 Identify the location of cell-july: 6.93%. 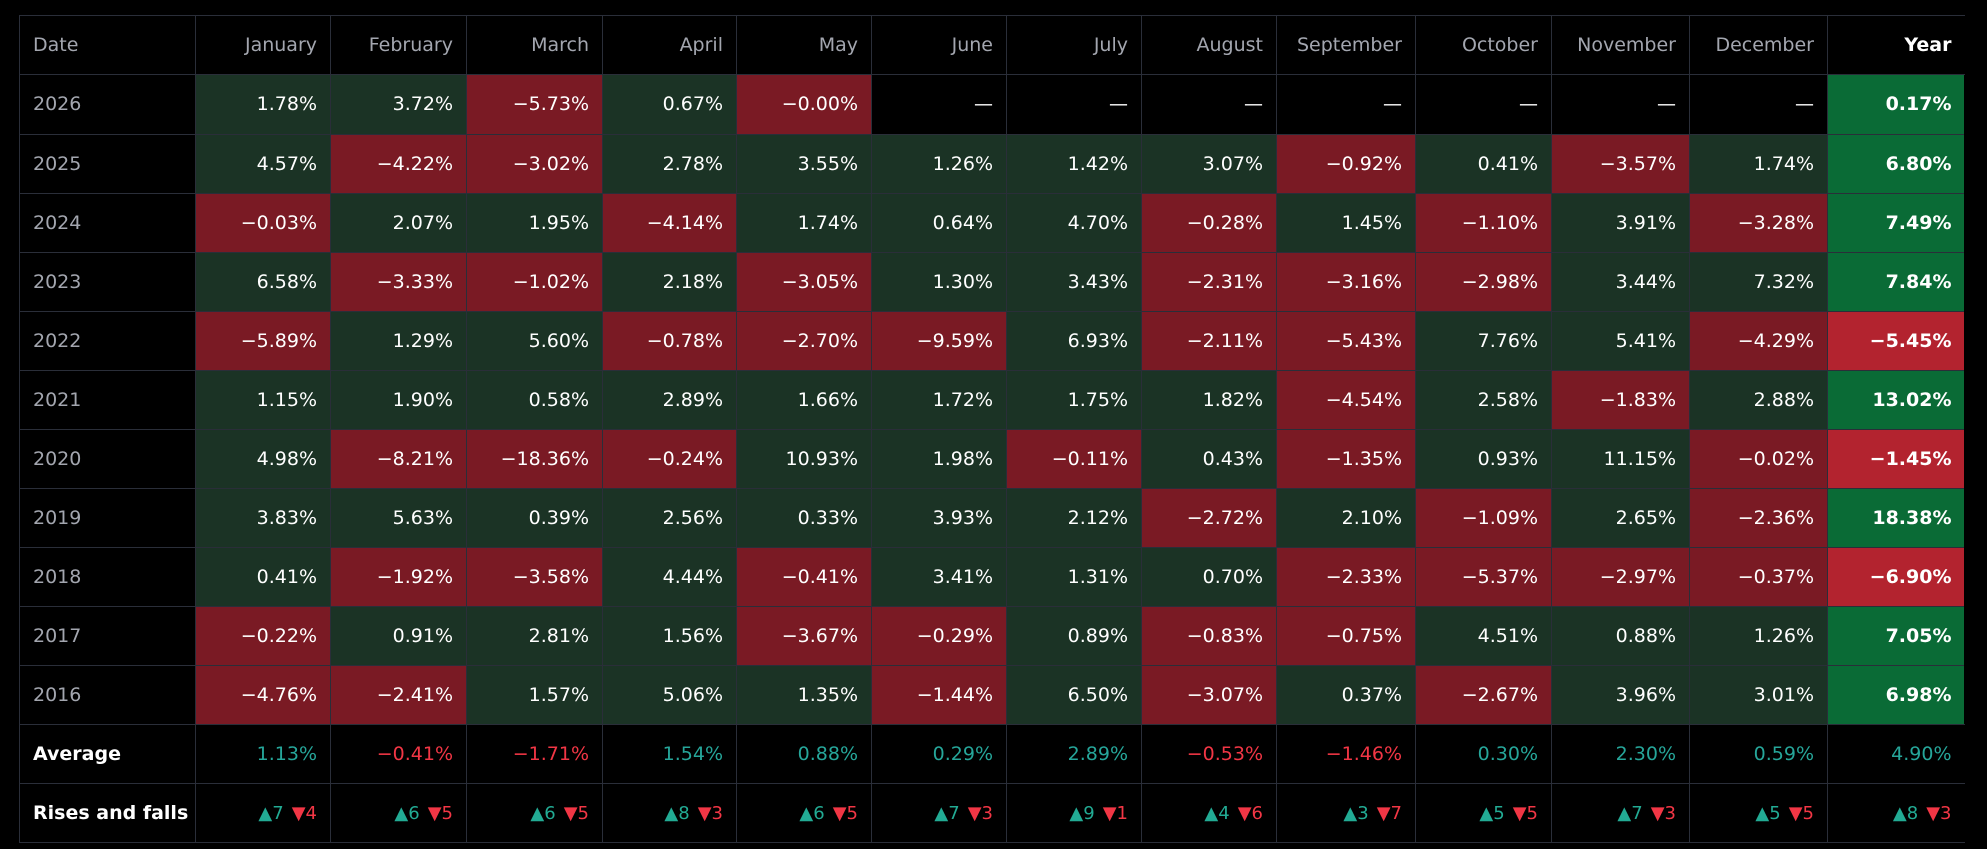
(1074, 341).